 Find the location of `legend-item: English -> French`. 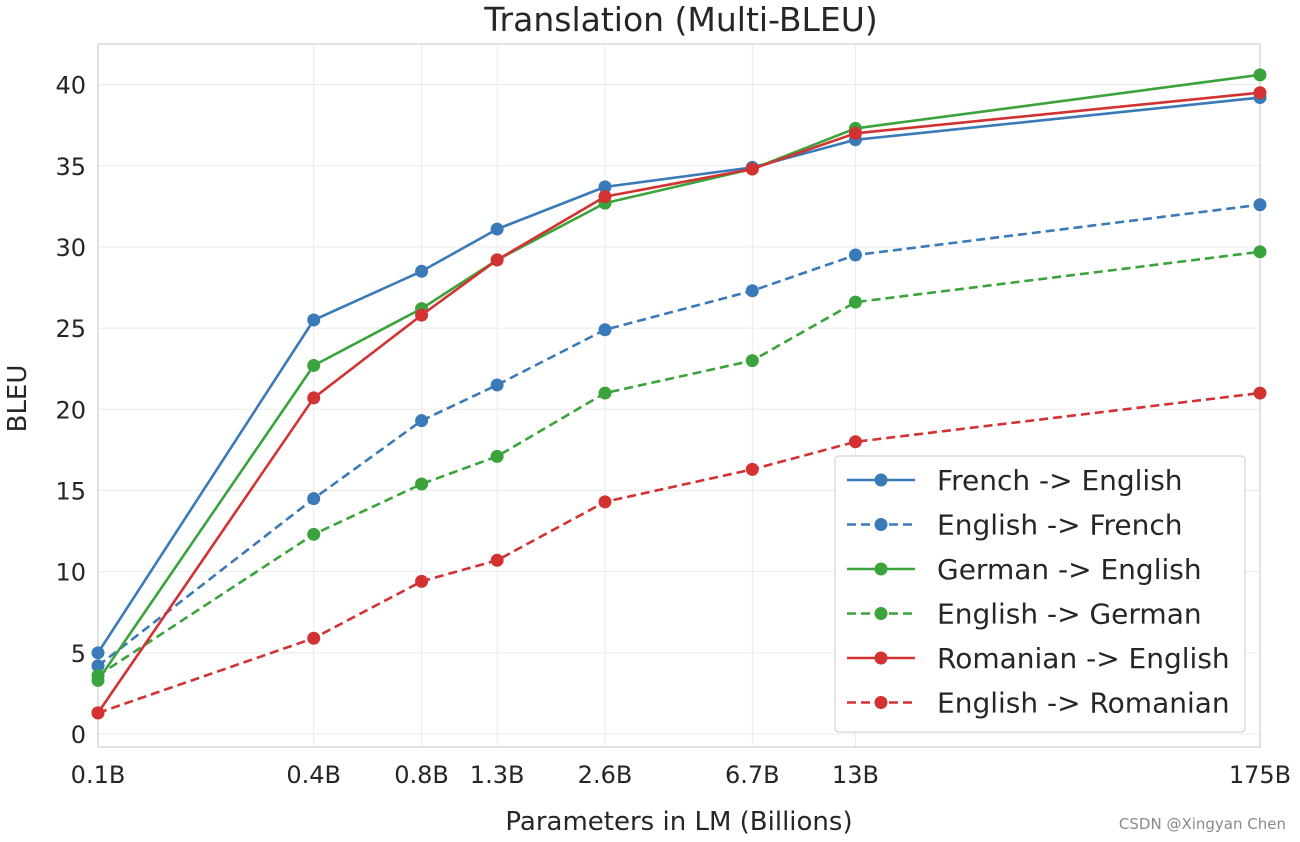

legend-item: English -> French is located at coordinates (1015, 525).